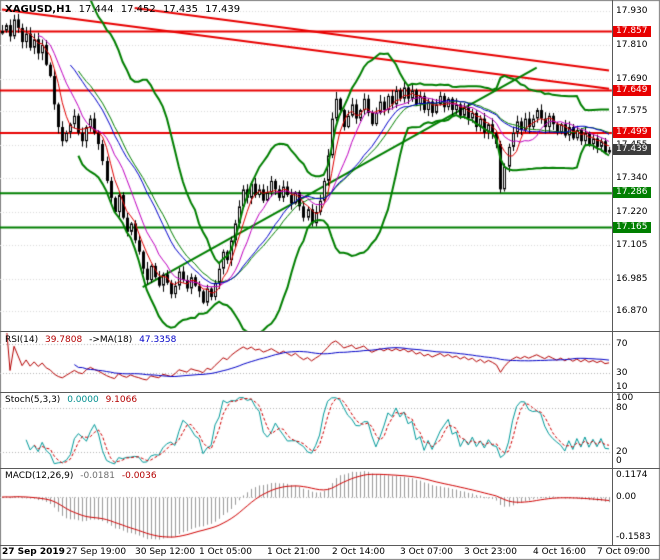 The height and width of the screenshot is (560, 660). I want to click on time-axis-label: 27 Sep 19:00, so click(96, 552).